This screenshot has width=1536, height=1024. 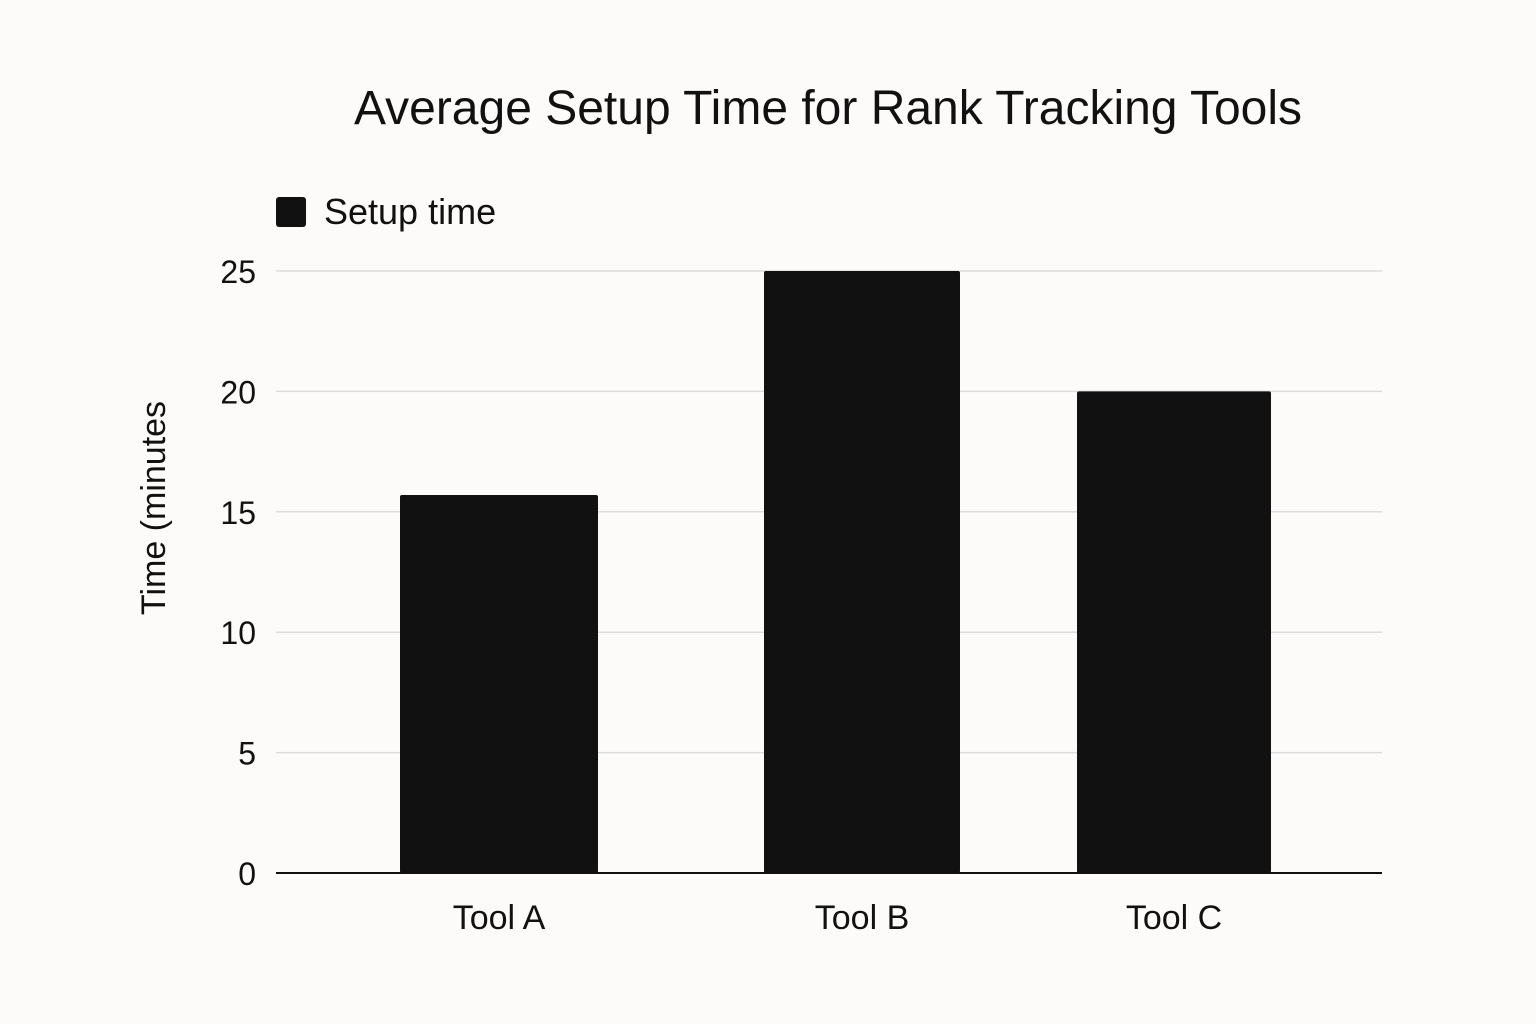 I want to click on y-tick-label-15: 15, so click(x=238, y=513).